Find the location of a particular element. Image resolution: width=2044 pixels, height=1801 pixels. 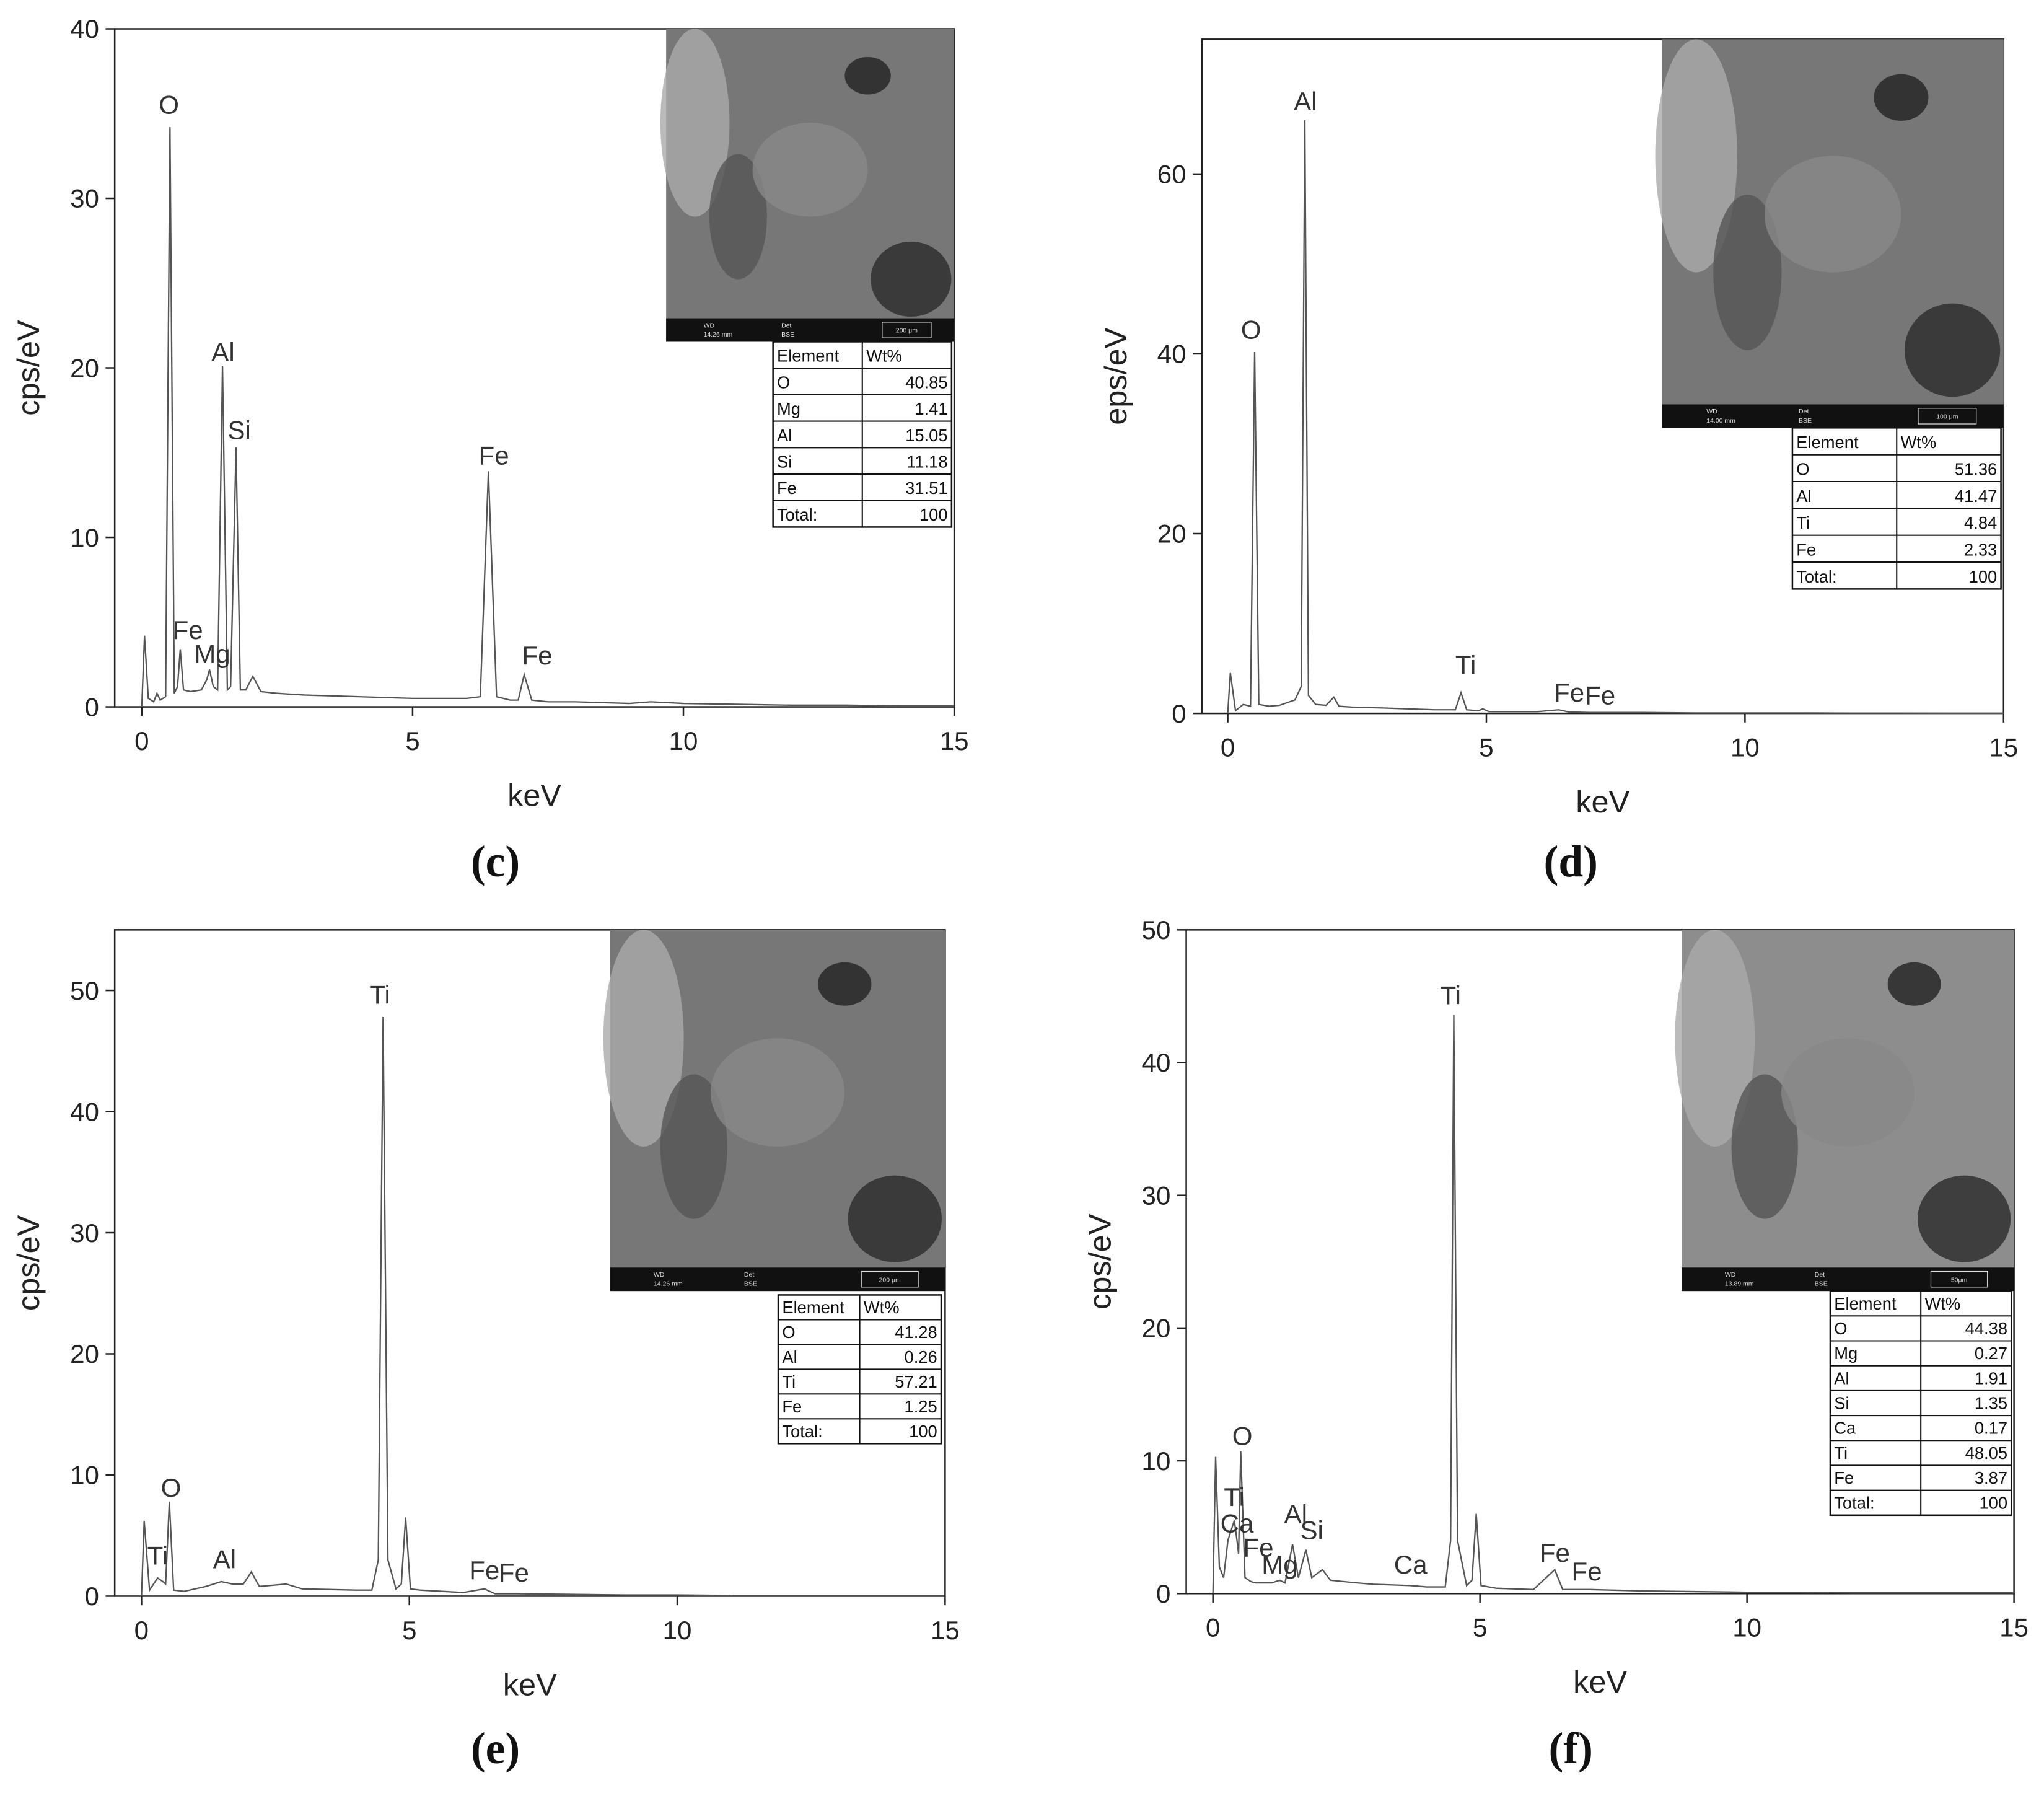

y-axis-label: eps/eV is located at coordinates (1115, 376).